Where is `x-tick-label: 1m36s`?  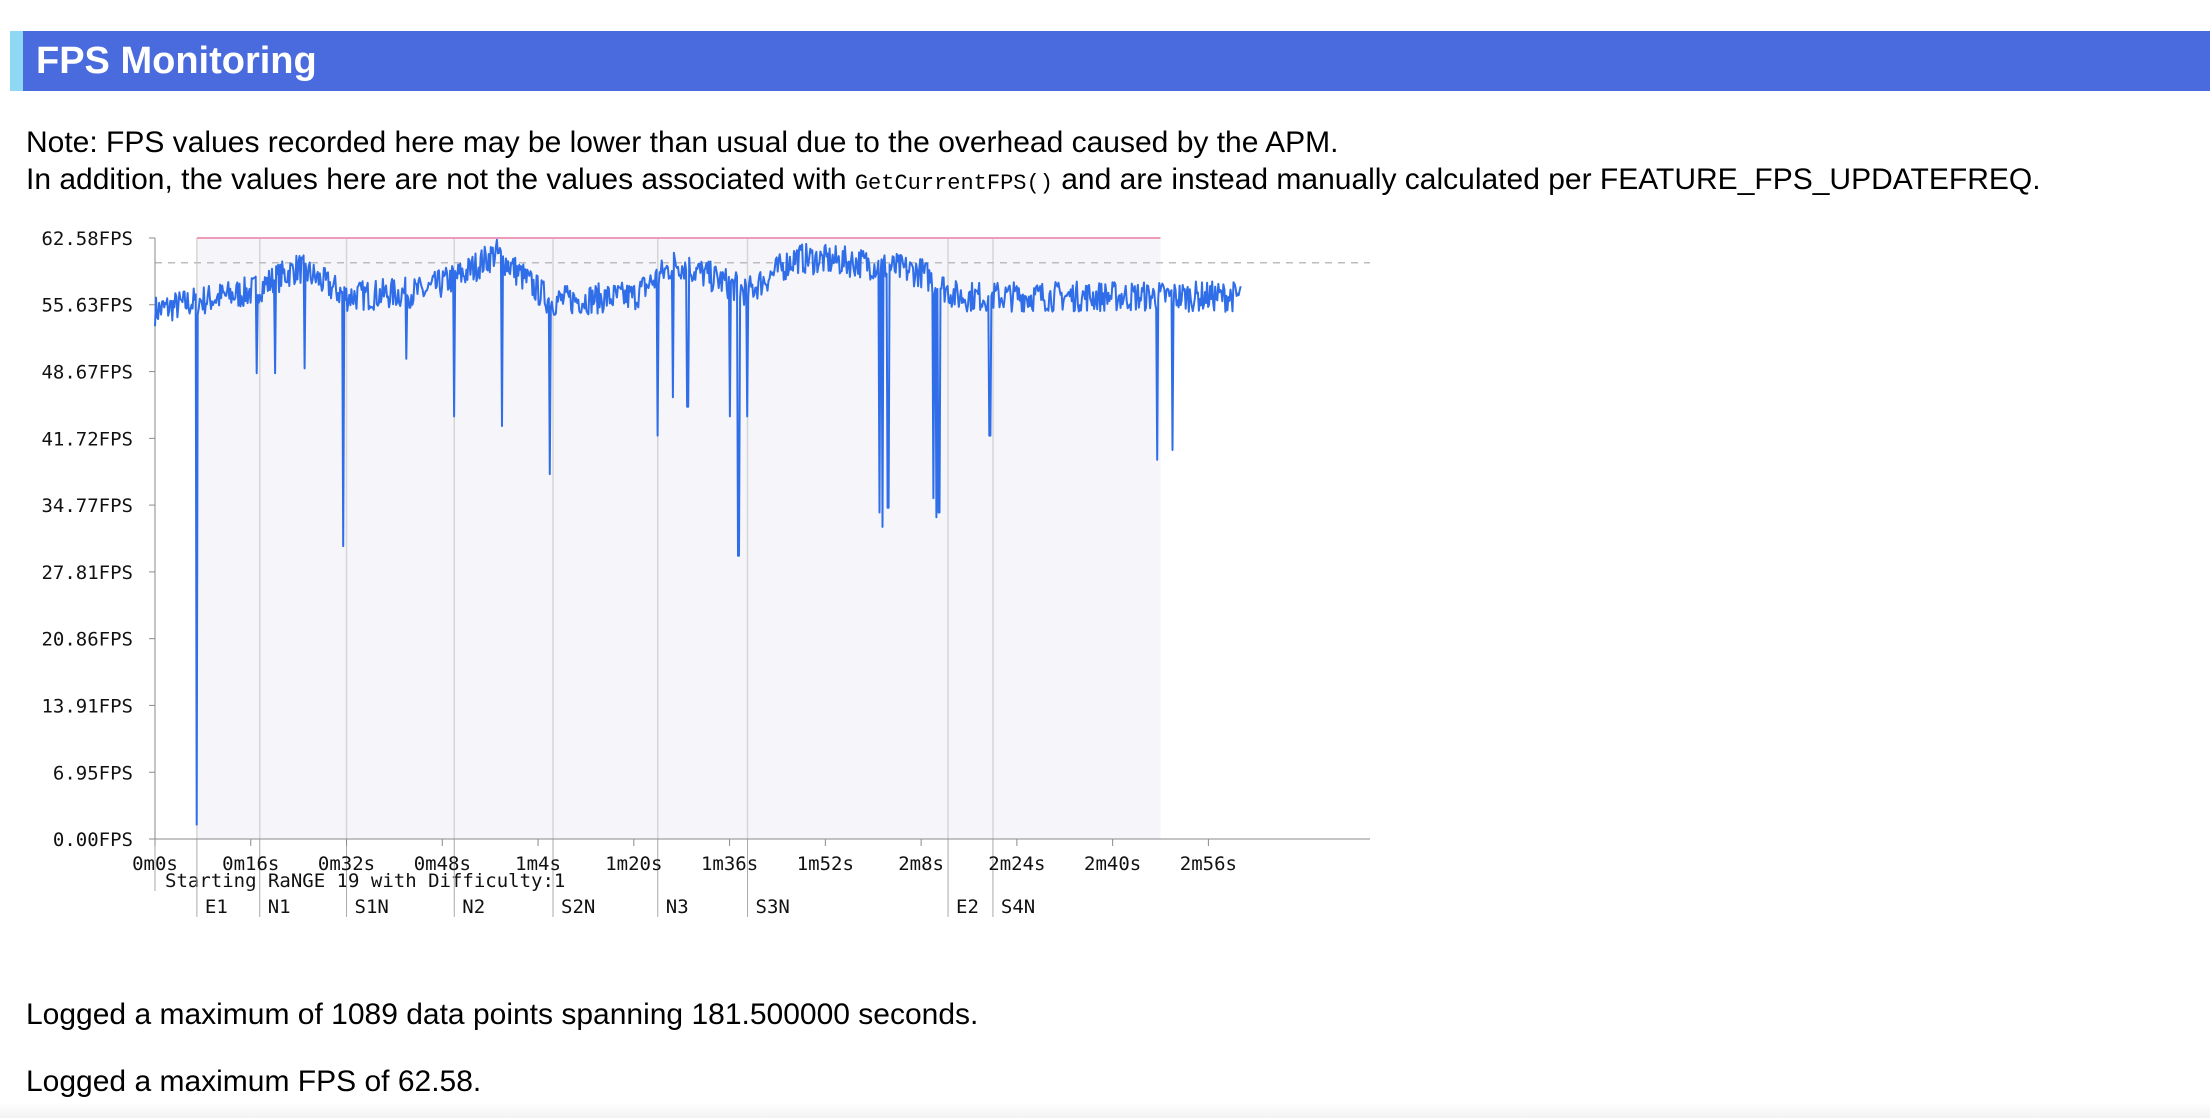
x-tick-label: 1m36s is located at coordinates (729, 864).